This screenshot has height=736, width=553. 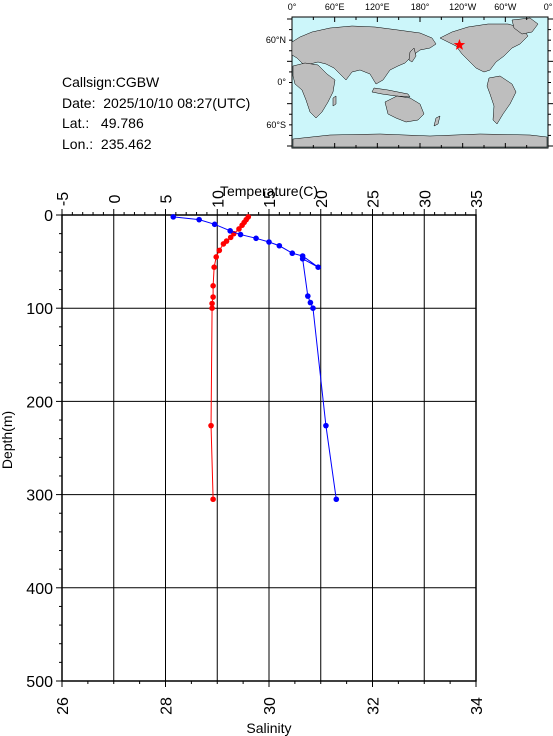 What do you see at coordinates (79, 102) in the screenshot?
I see `date-label: Date:` at bounding box center [79, 102].